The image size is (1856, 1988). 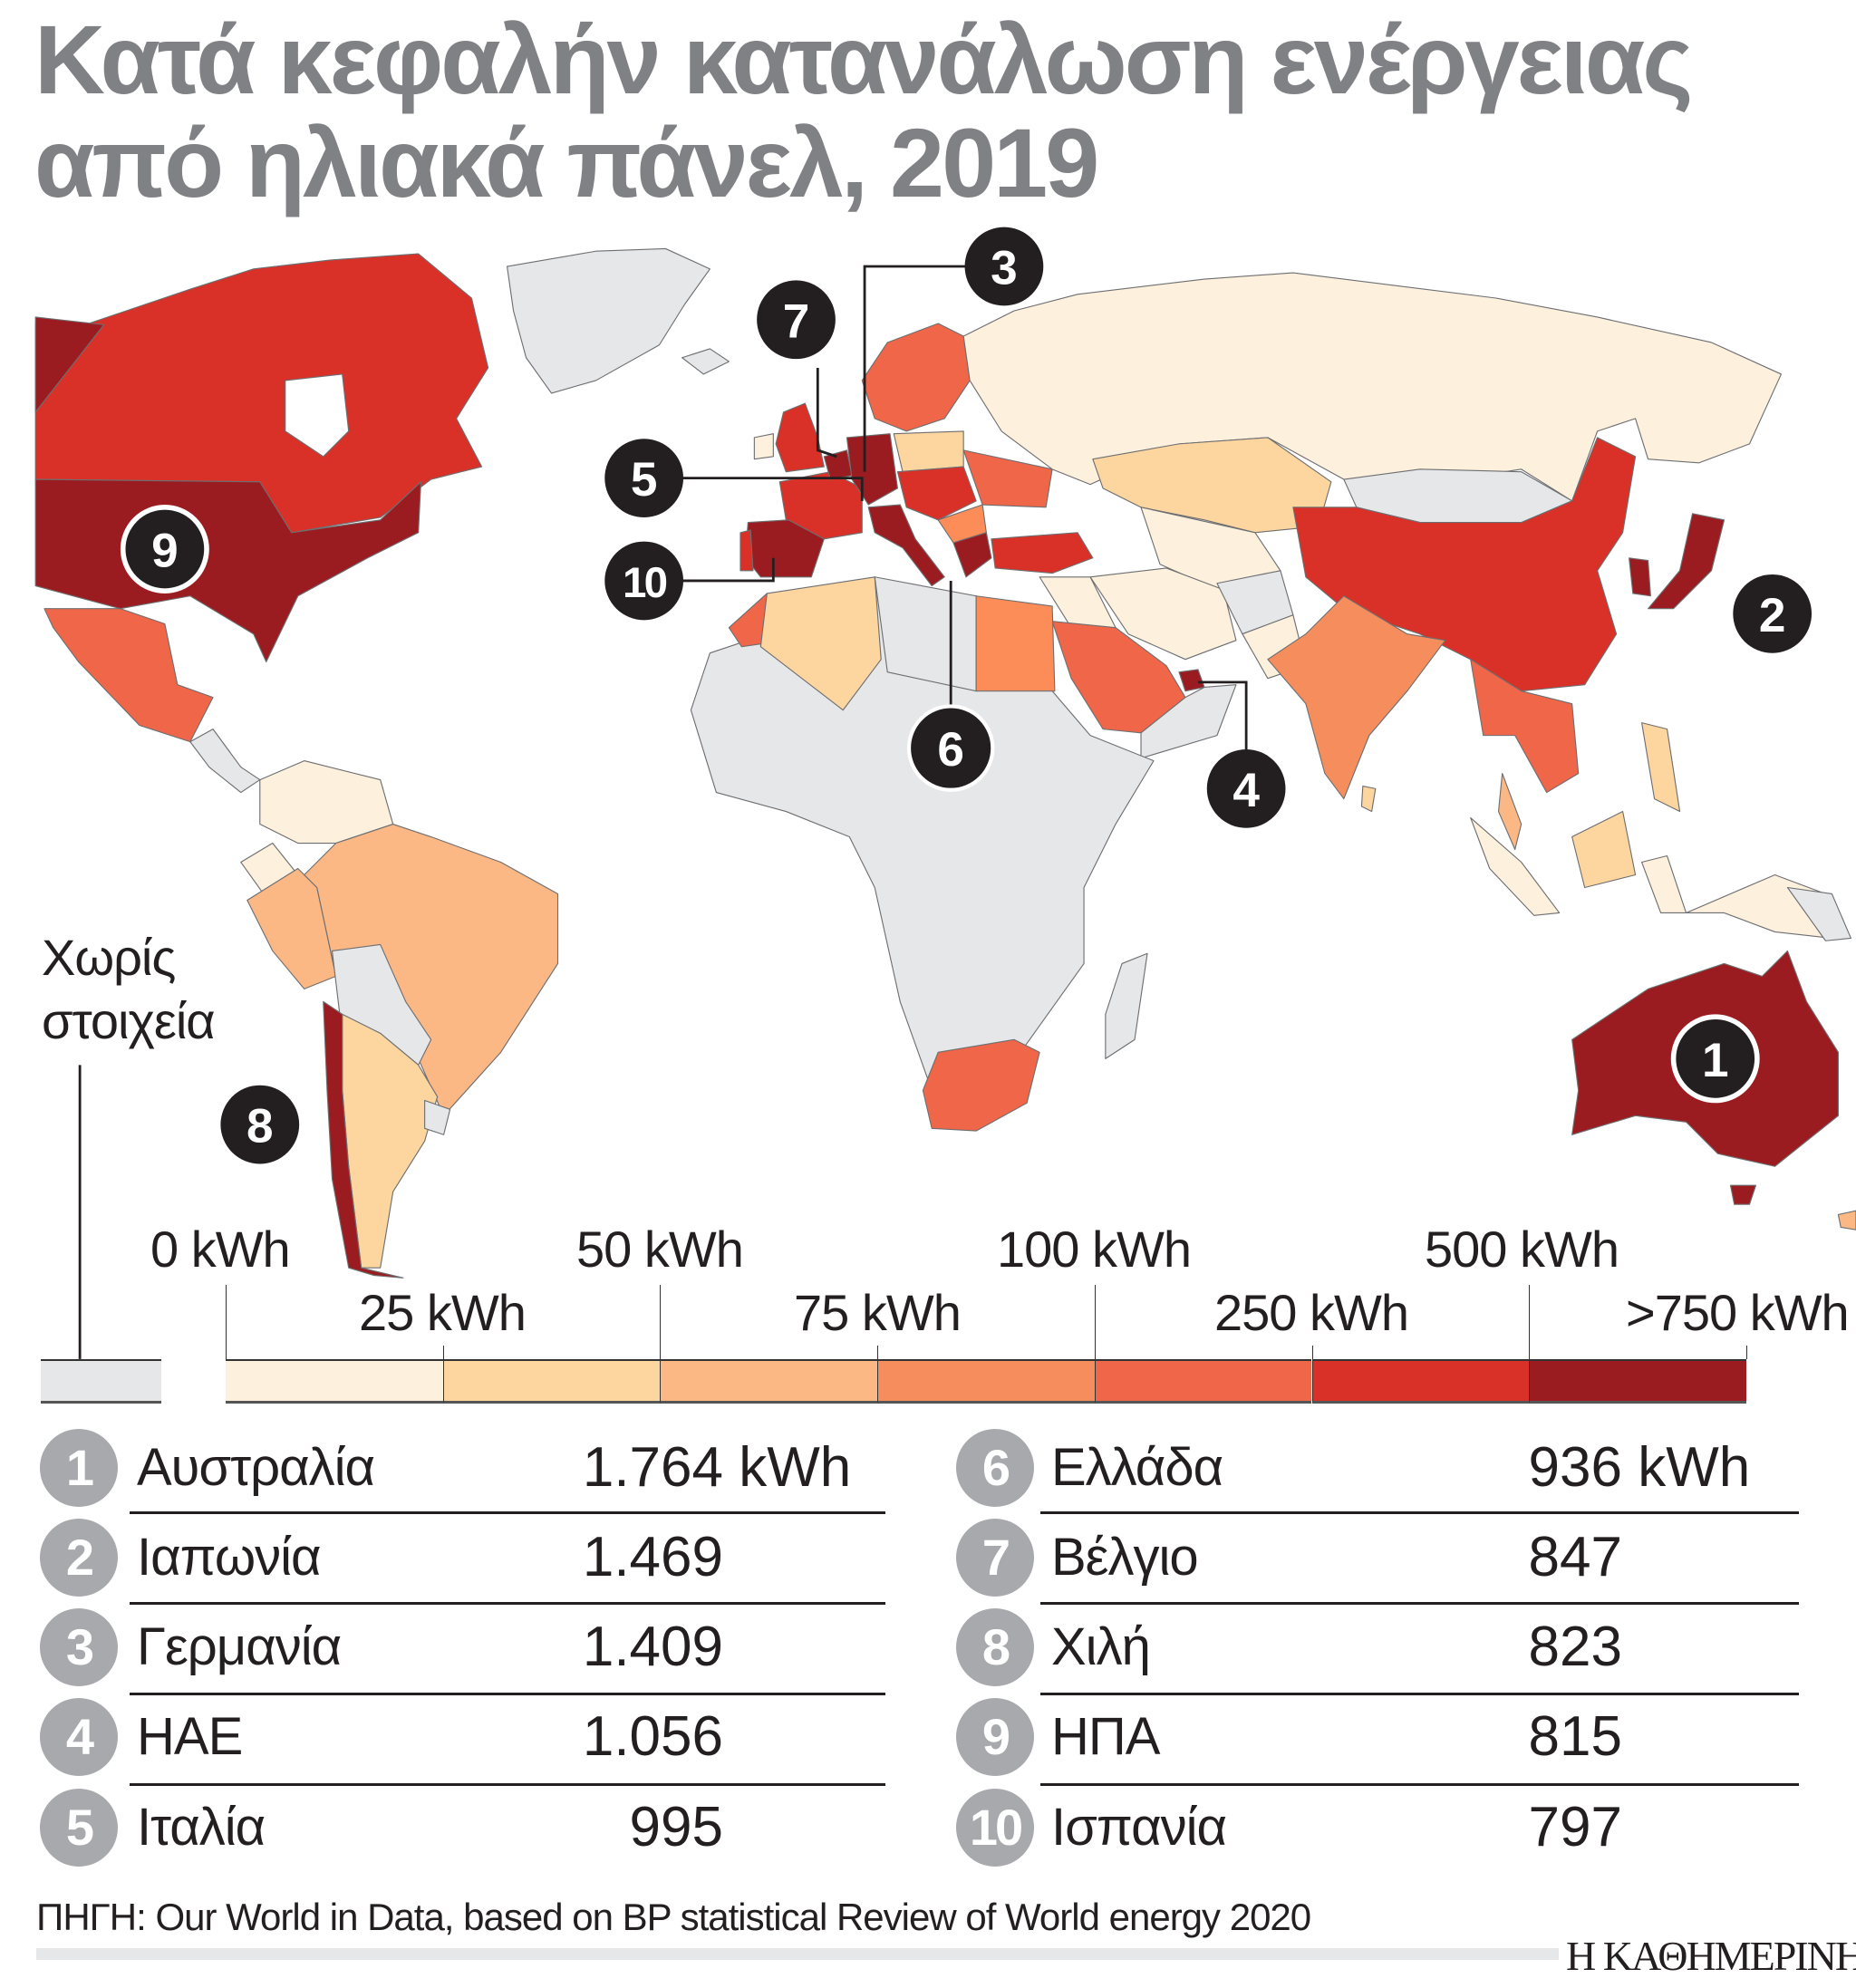 I want to click on region-papua-ng, so click(x=1818, y=913).